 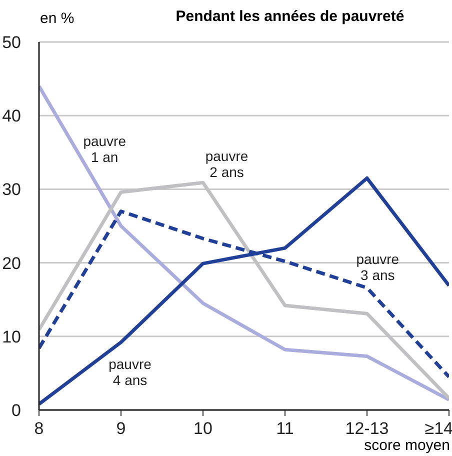 I want to click on y-tick-label: 50, so click(x=11, y=42).